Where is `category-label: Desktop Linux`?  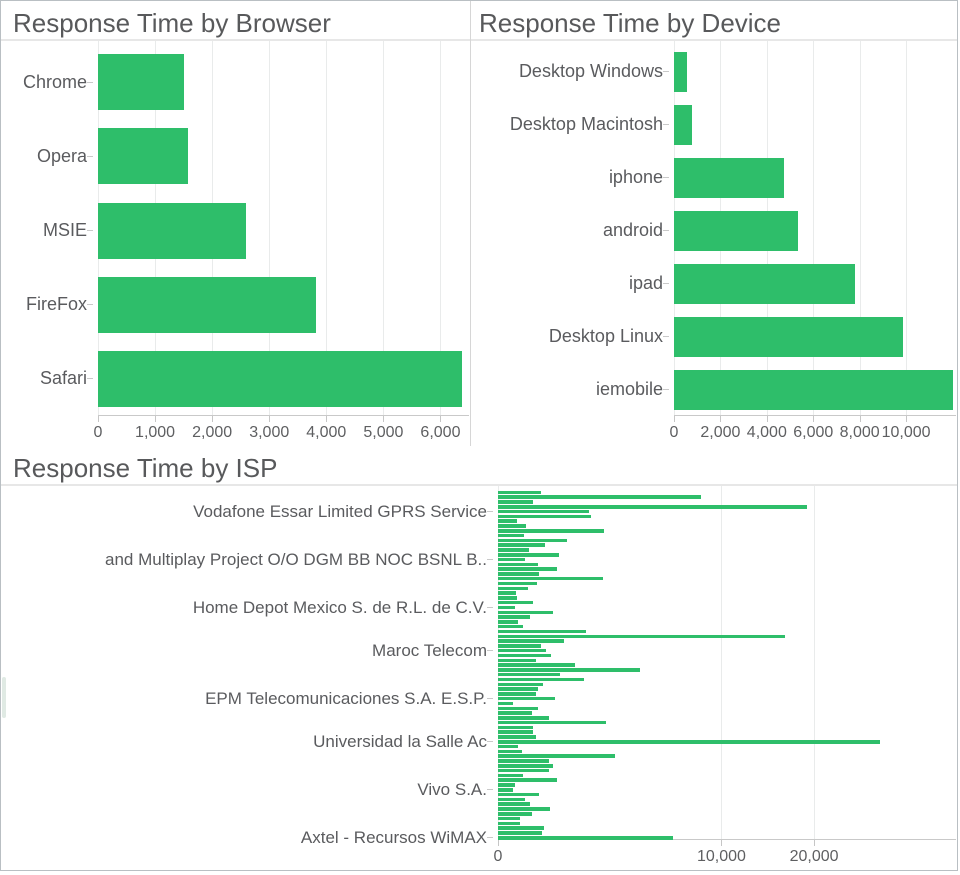 category-label: Desktop Linux is located at coordinates (605, 336).